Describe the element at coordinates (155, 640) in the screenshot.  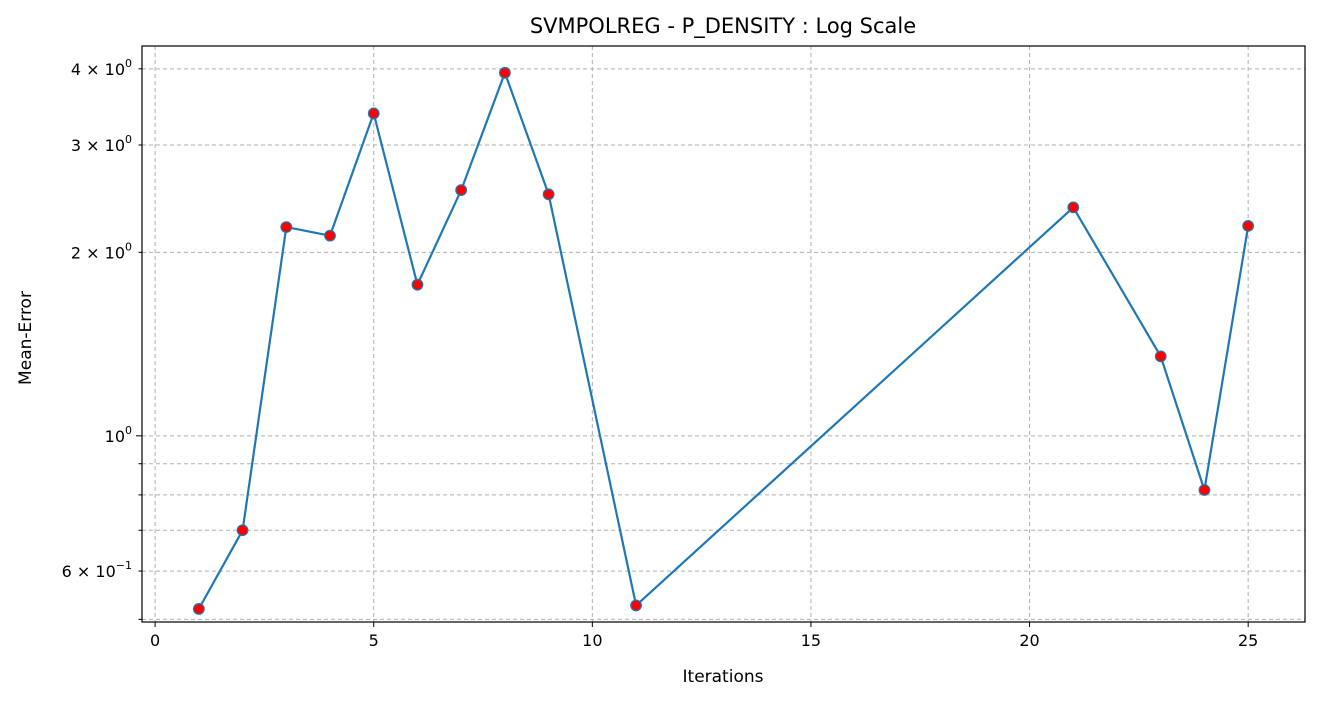
I see `x-tick-label: 0` at that location.